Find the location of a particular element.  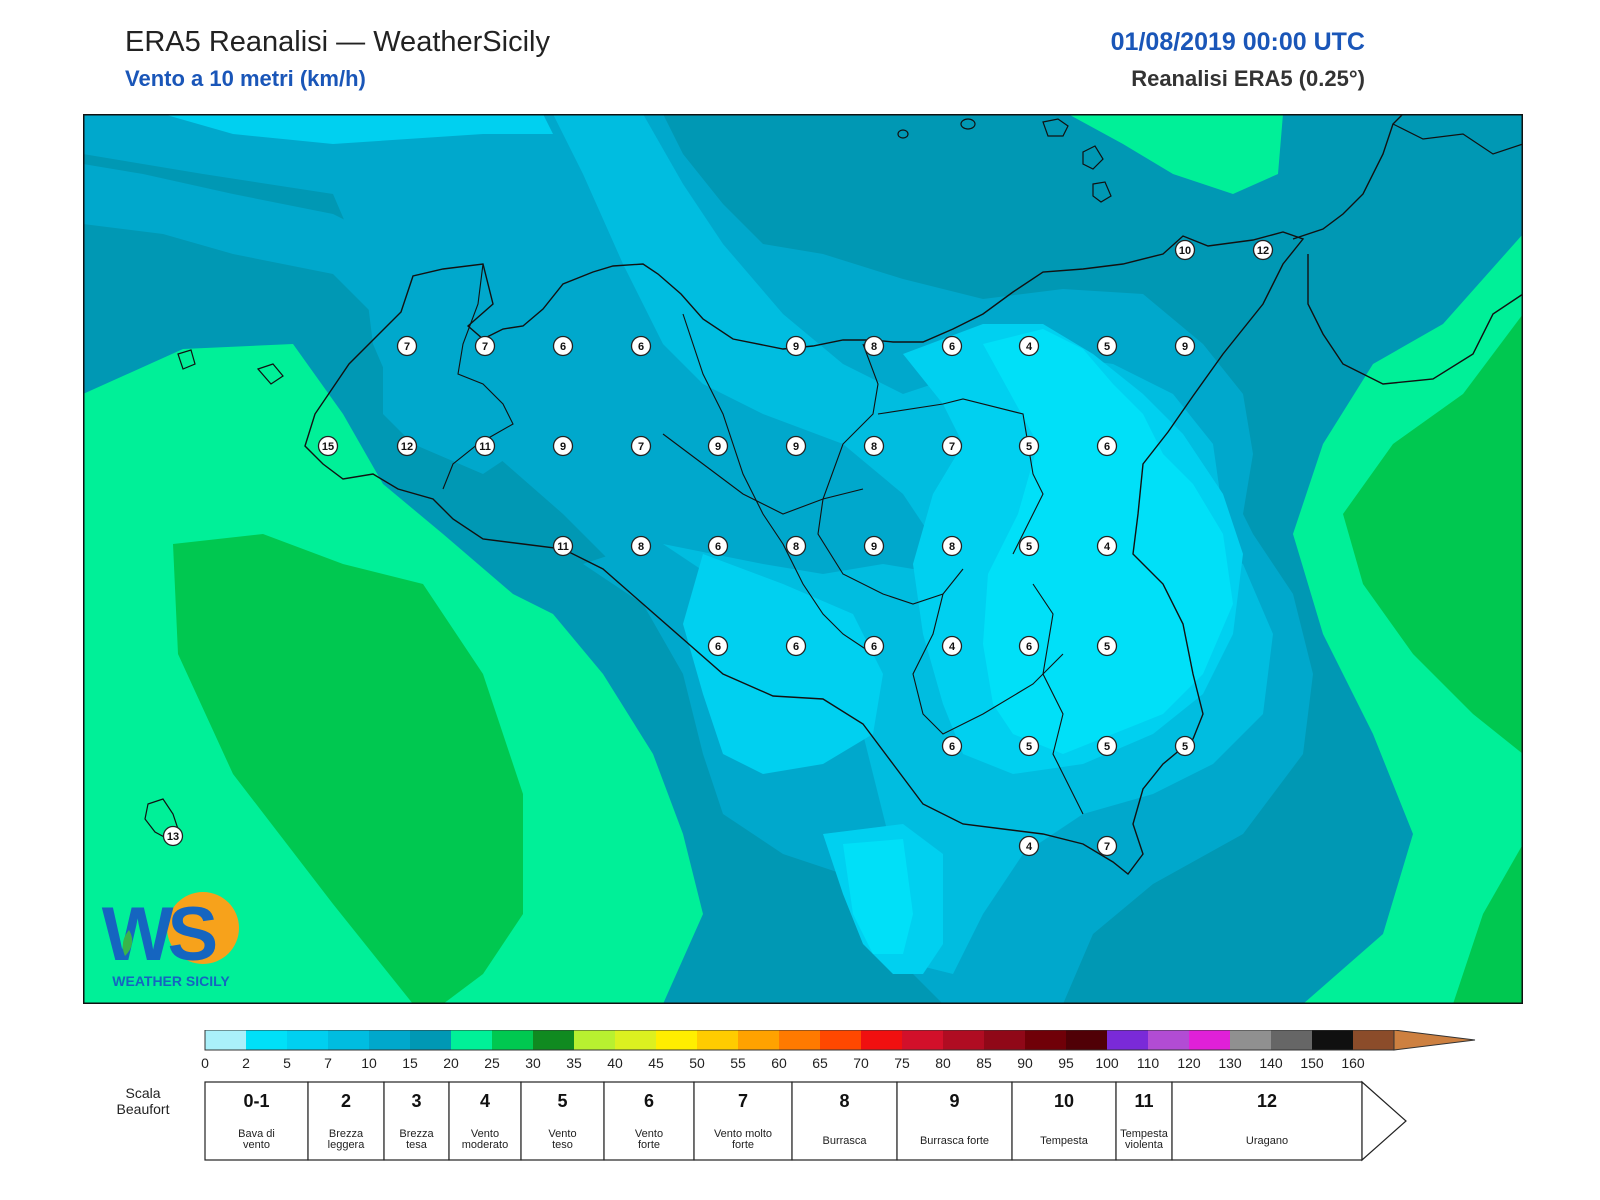

beaufort-grade-name: Tempesta violenta is located at coordinates (1144, 1139).